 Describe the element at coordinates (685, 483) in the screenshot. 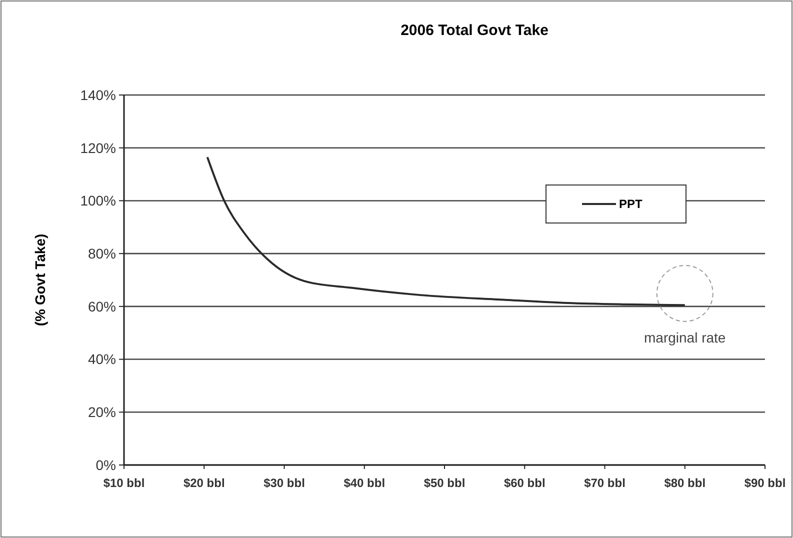

I see `x-tick-label: $80 bbl` at that location.